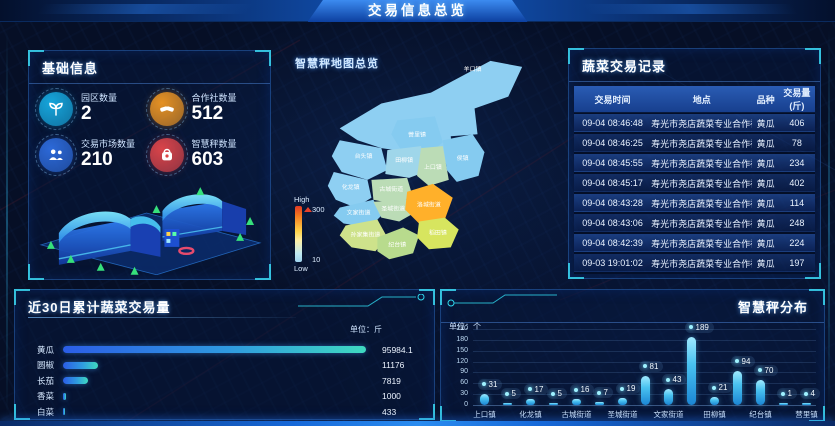  I want to click on district-label: 营里镇, so click(417, 134).